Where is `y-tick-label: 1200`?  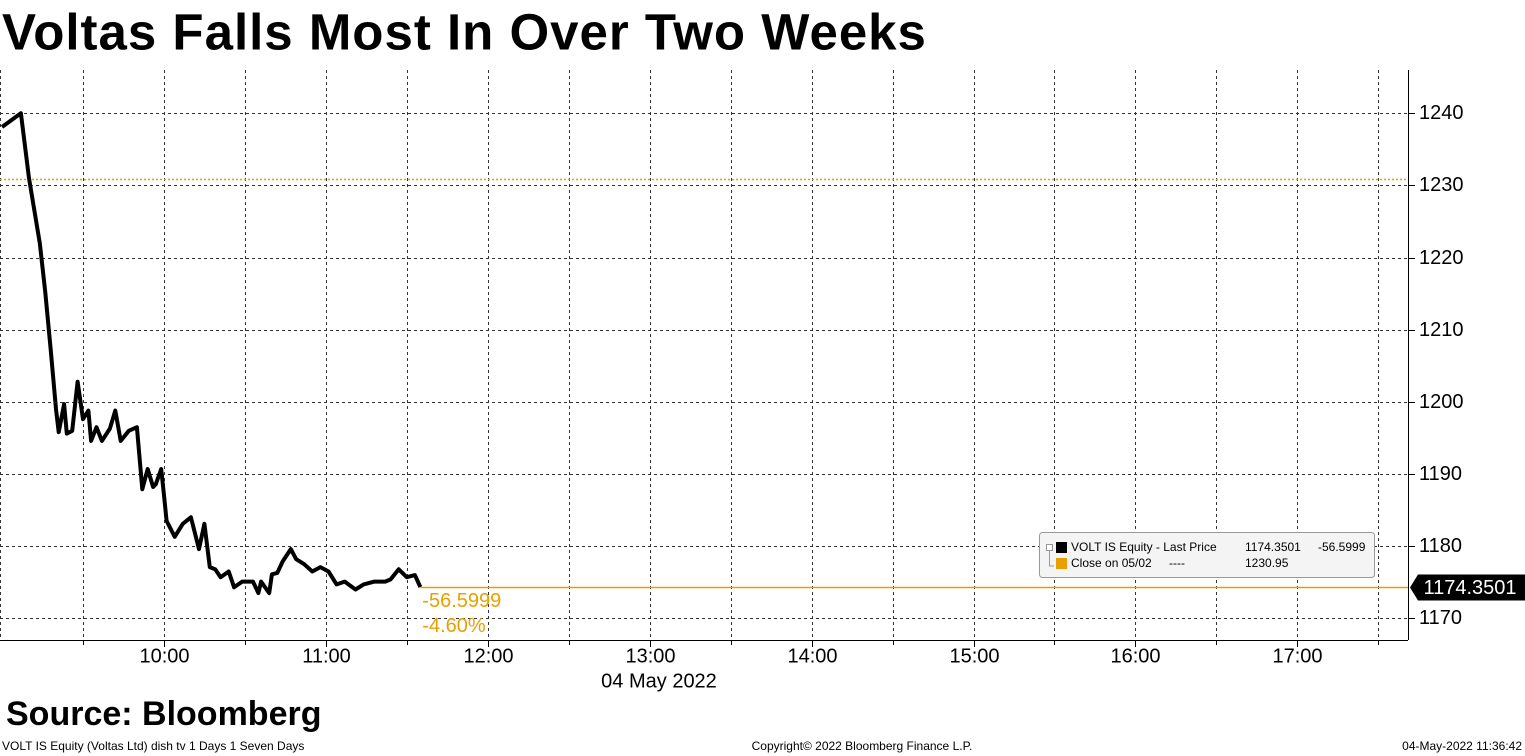
y-tick-label: 1200 is located at coordinates (1441, 402).